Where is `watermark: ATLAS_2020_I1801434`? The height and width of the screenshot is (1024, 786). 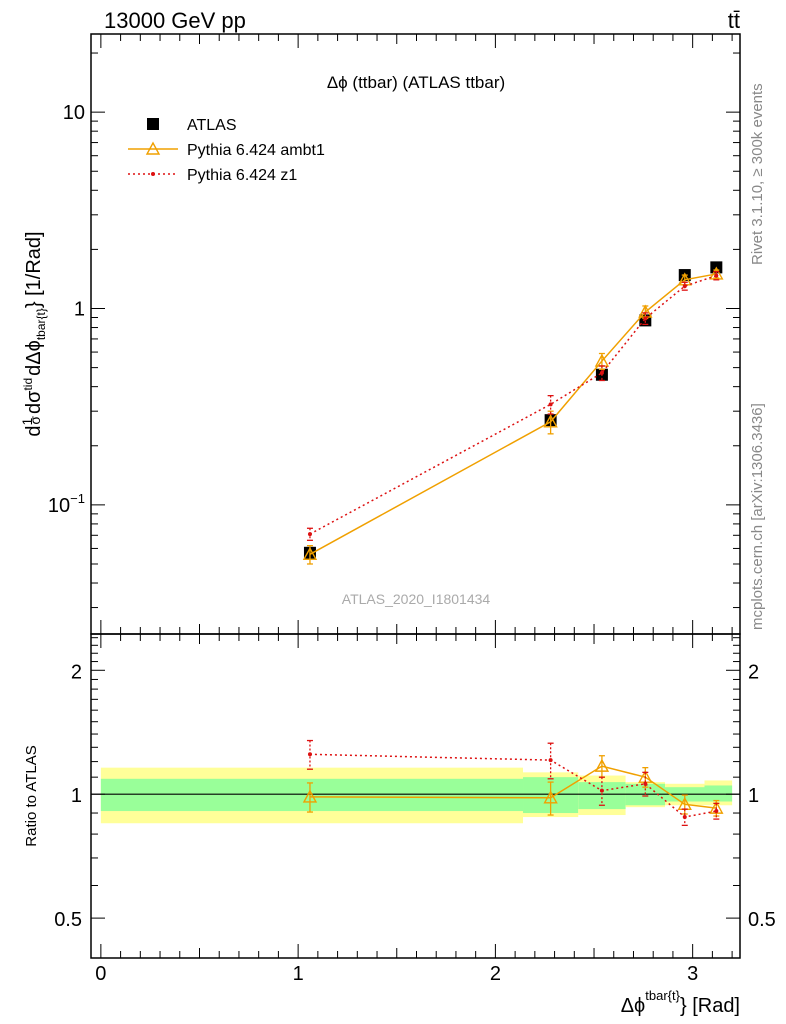
watermark: ATLAS_2020_I1801434 is located at coordinates (416, 599).